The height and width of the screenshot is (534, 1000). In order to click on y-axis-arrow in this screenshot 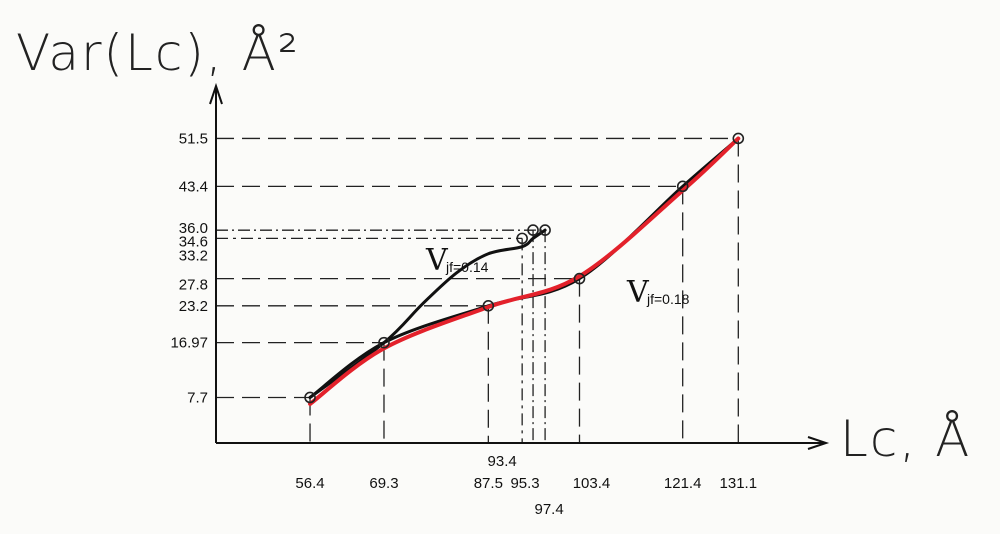, I will do `click(216, 93)`.